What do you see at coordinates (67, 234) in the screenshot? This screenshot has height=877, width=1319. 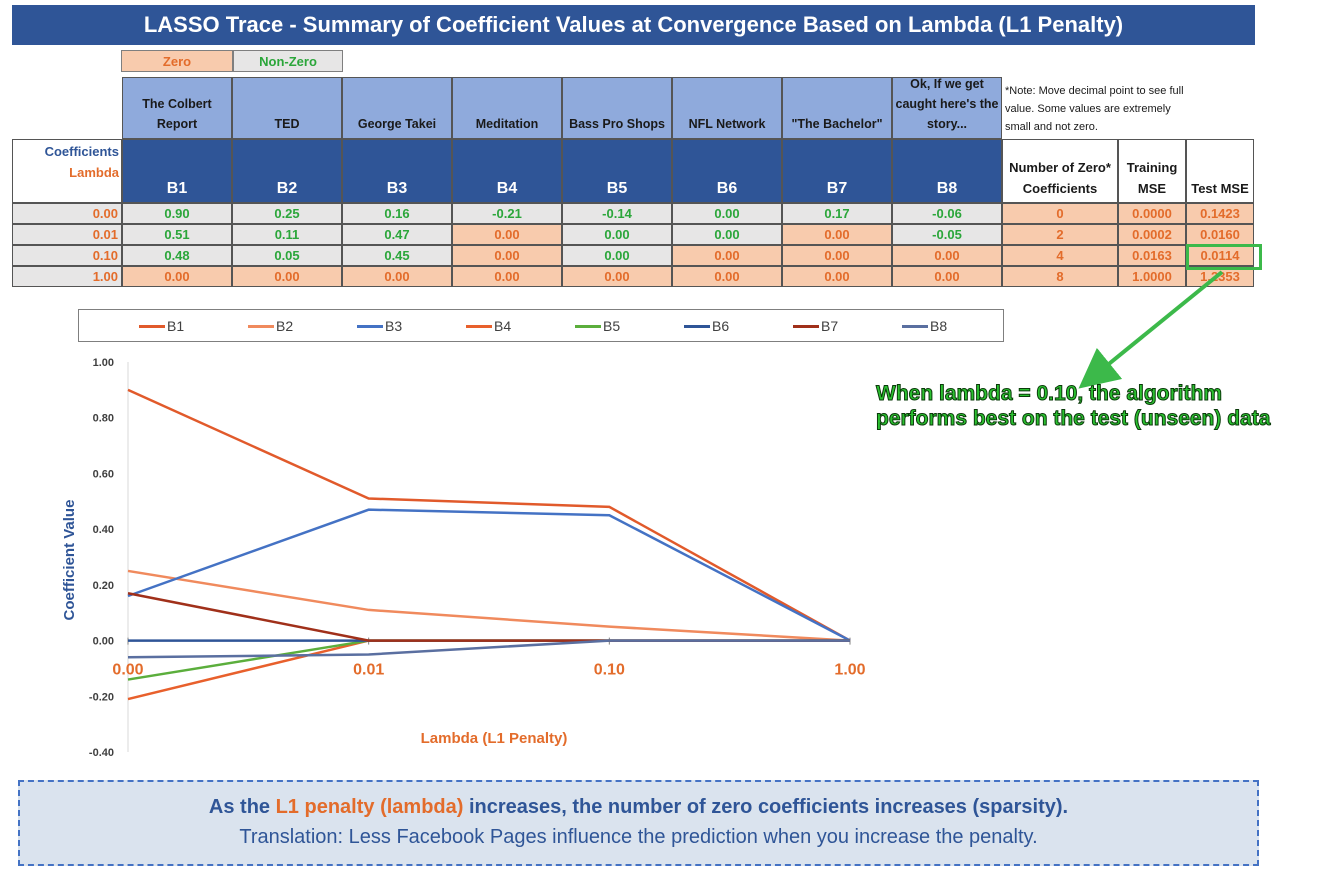 I see `lambda-cell: 0.01` at bounding box center [67, 234].